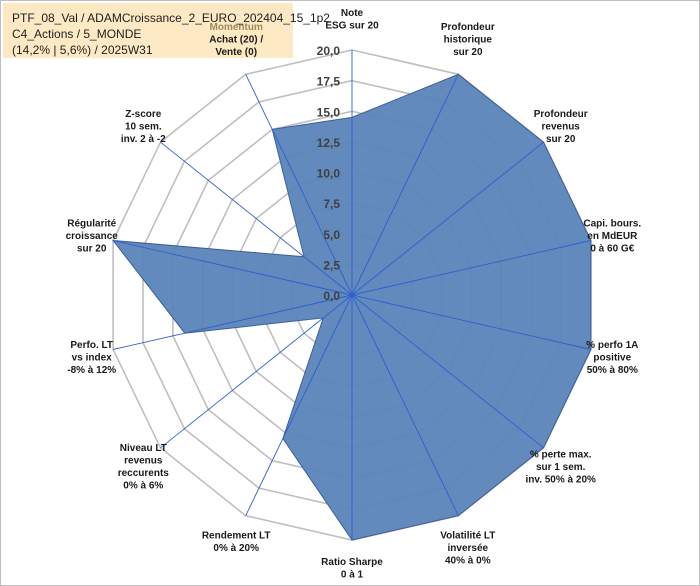  What do you see at coordinates (331, 204) in the screenshot?
I see `tick-label: 7,5` at bounding box center [331, 204].